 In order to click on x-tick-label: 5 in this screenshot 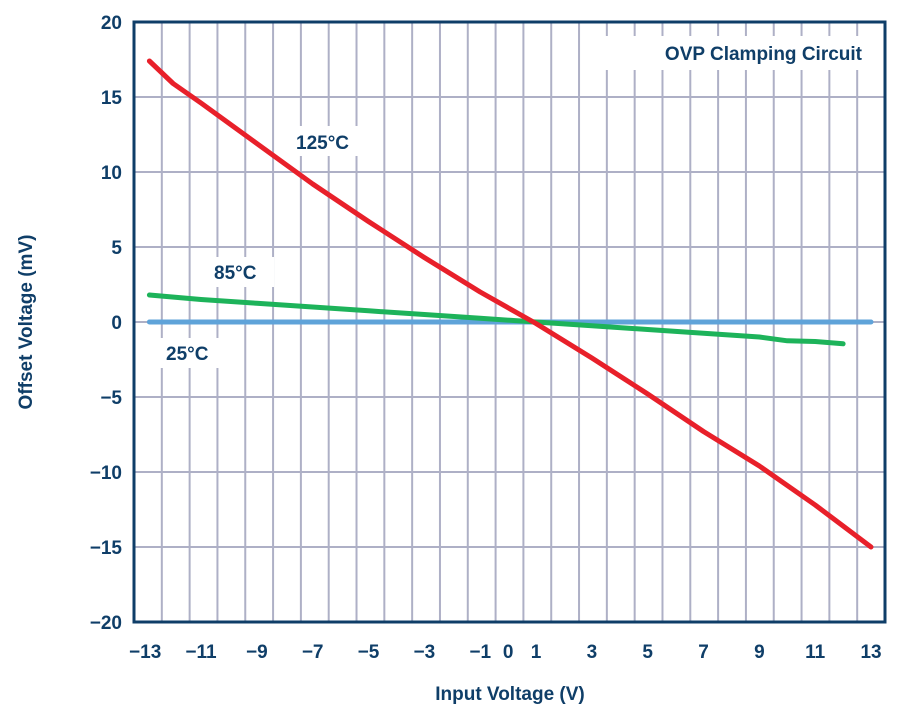, I will do `click(647, 652)`.